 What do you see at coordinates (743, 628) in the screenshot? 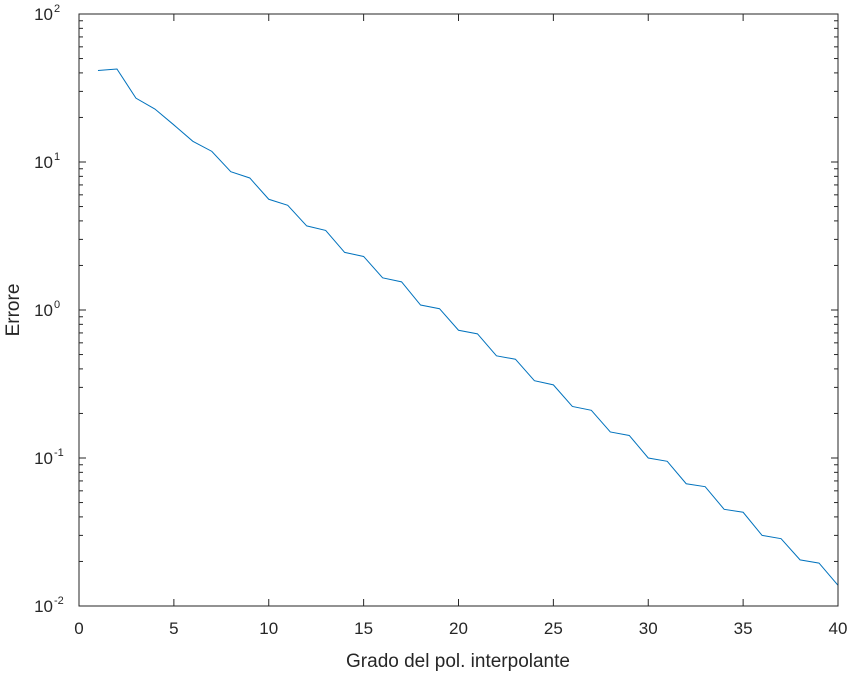
I see `x-tick-label: 35` at bounding box center [743, 628].